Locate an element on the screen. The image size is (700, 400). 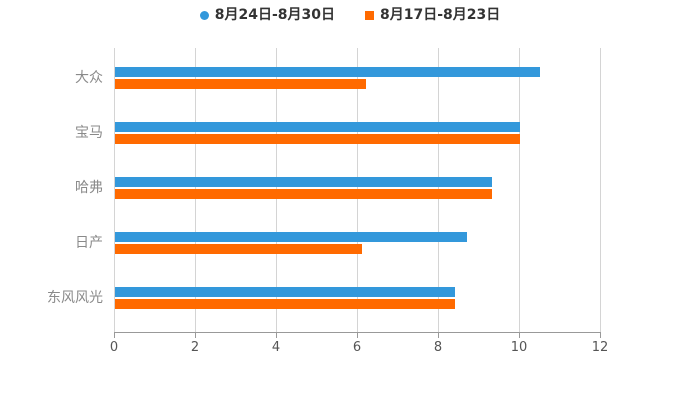
y-category-label: 宝马 is located at coordinates (89, 132).